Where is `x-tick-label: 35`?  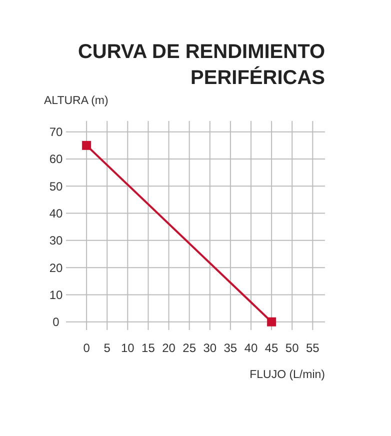 x-tick-label: 35 is located at coordinates (231, 348).